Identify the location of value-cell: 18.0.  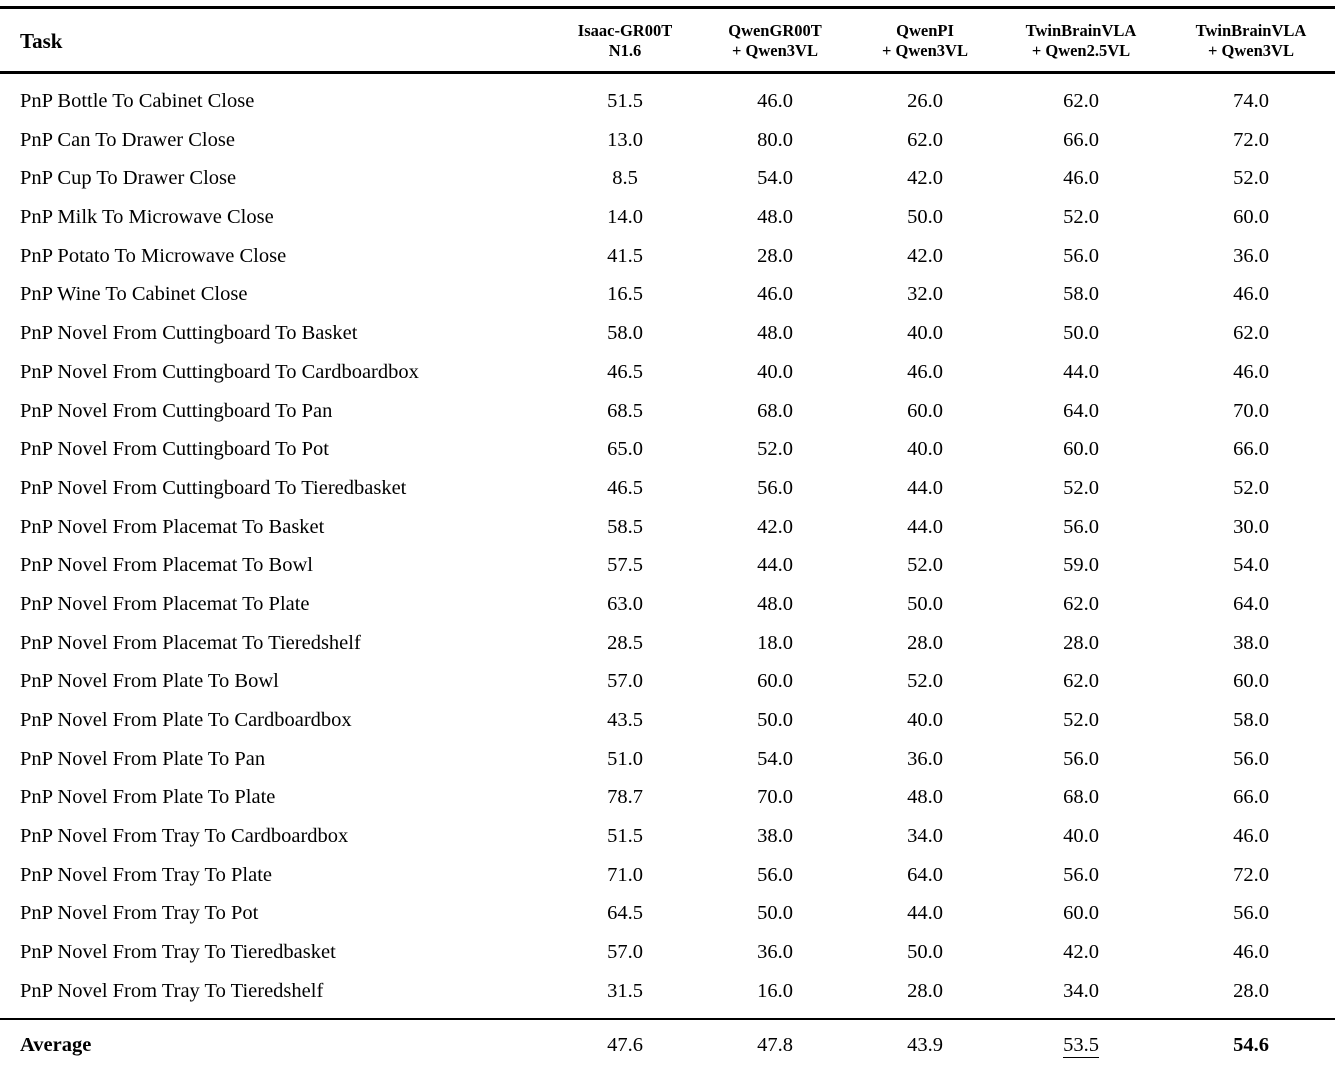
(775, 642).